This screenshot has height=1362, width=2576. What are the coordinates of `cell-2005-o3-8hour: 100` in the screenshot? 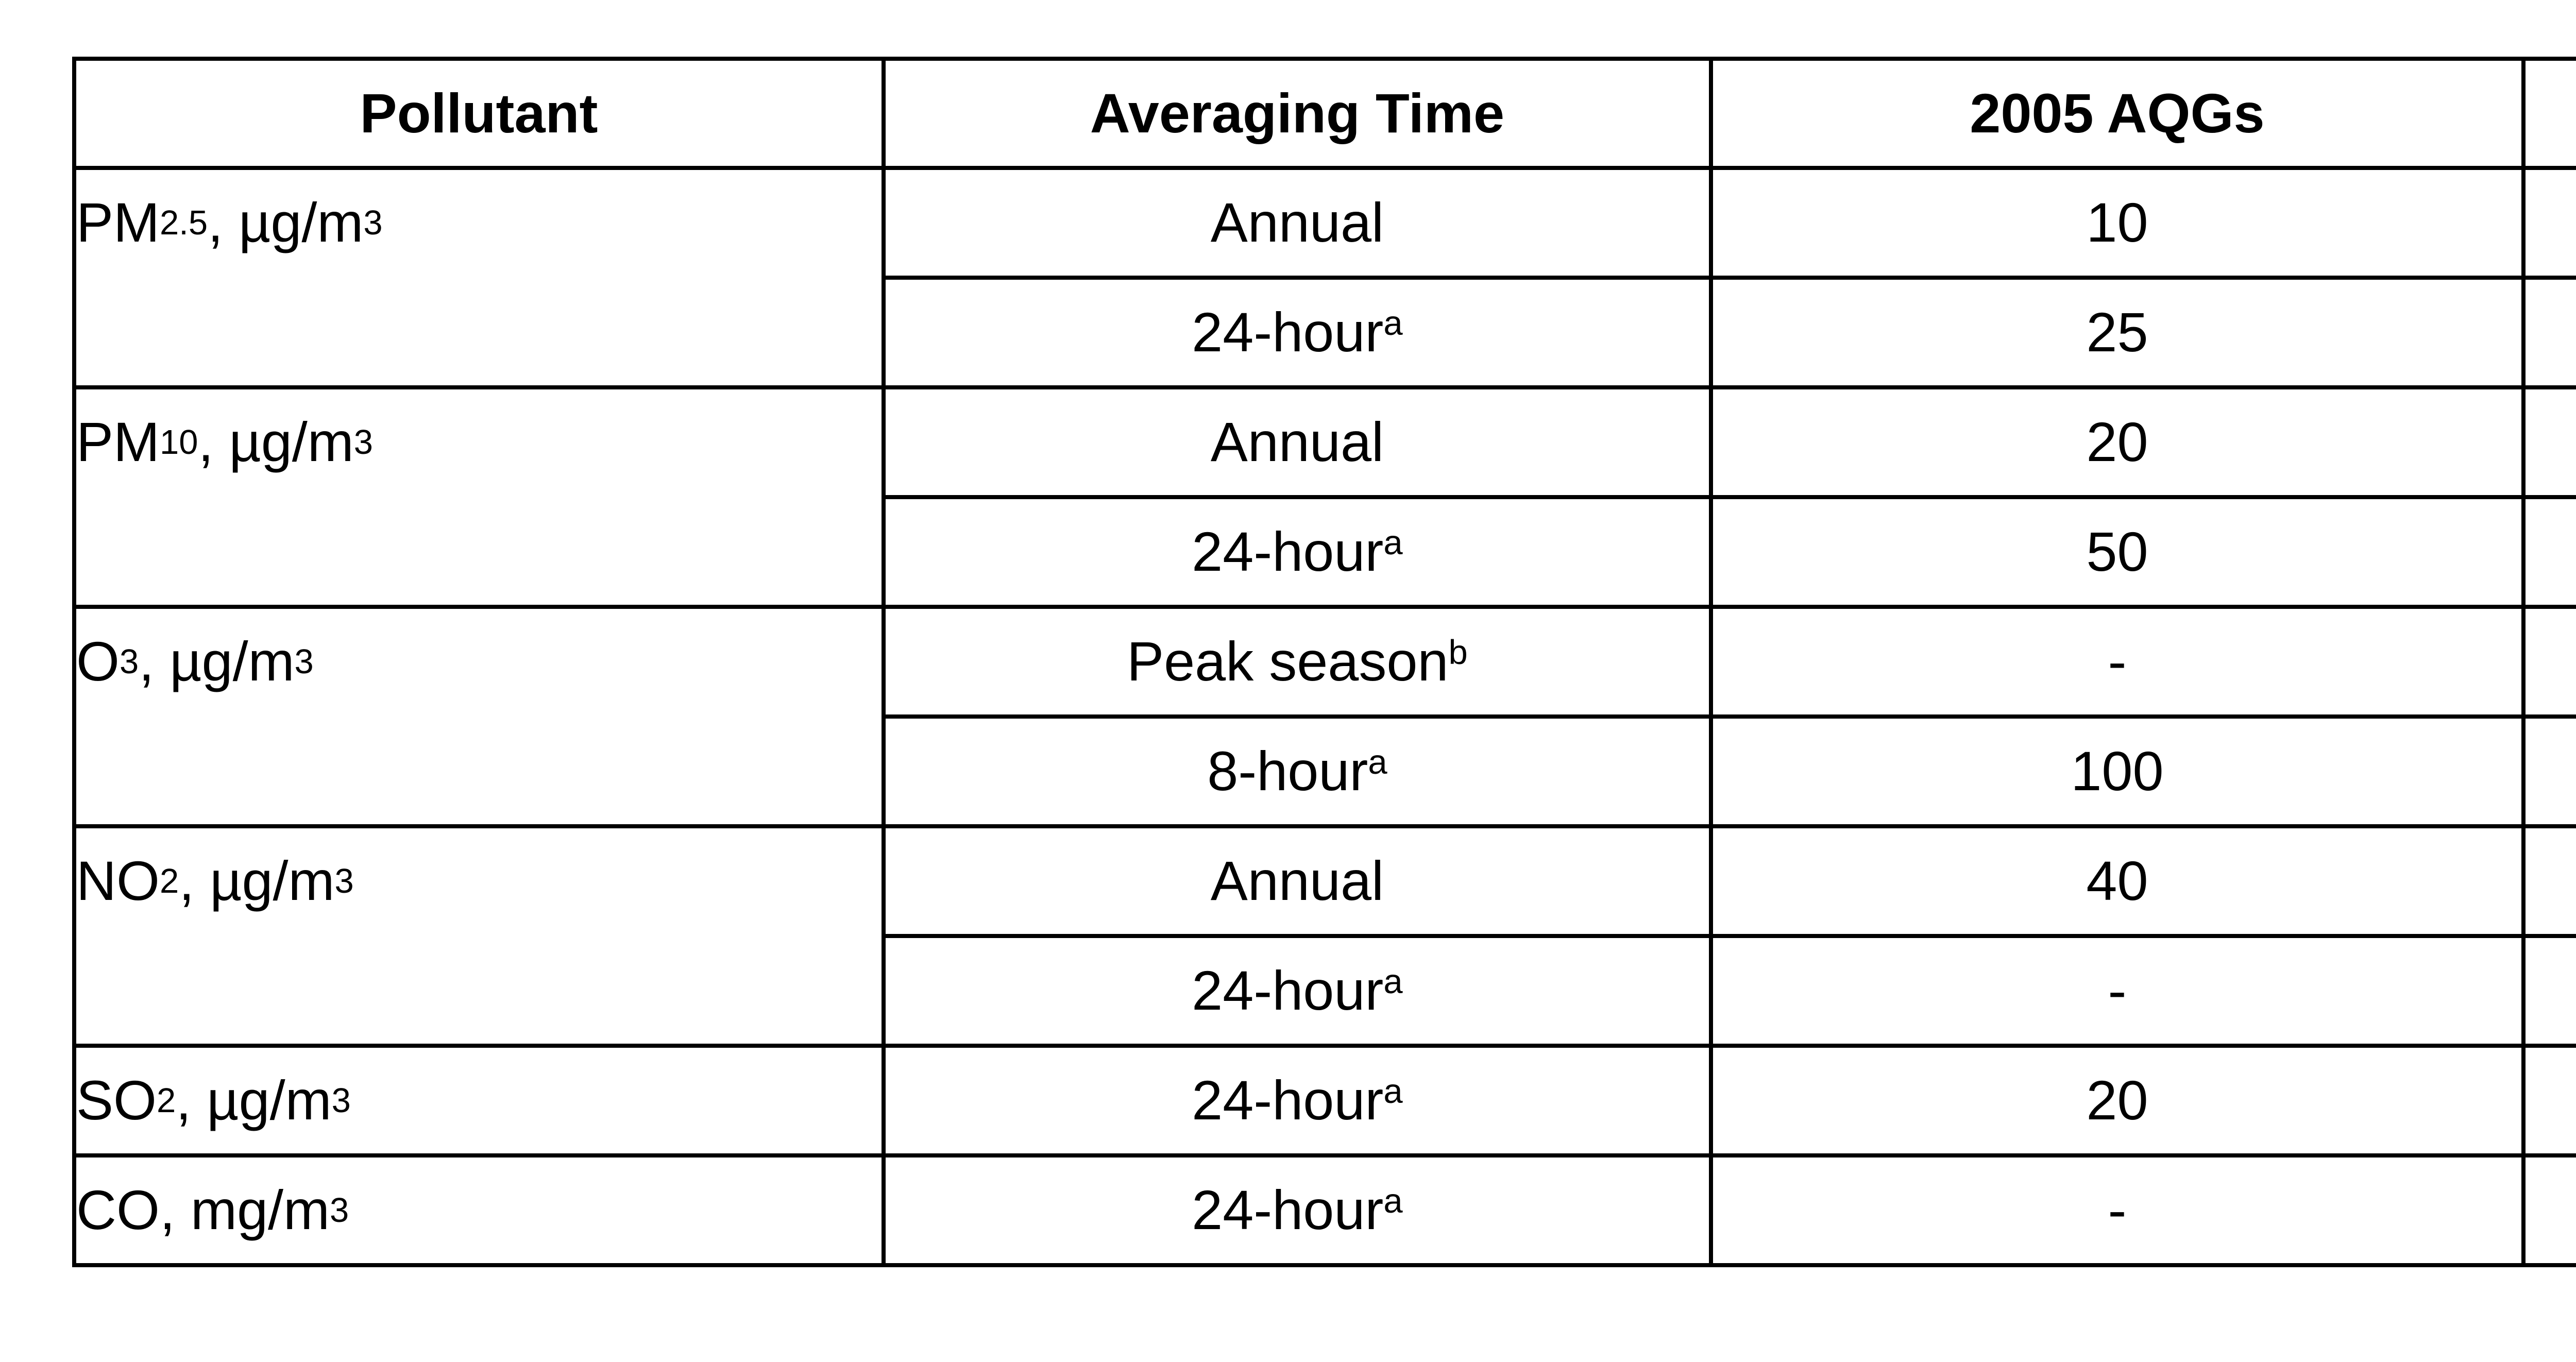 It's located at (2117, 771).